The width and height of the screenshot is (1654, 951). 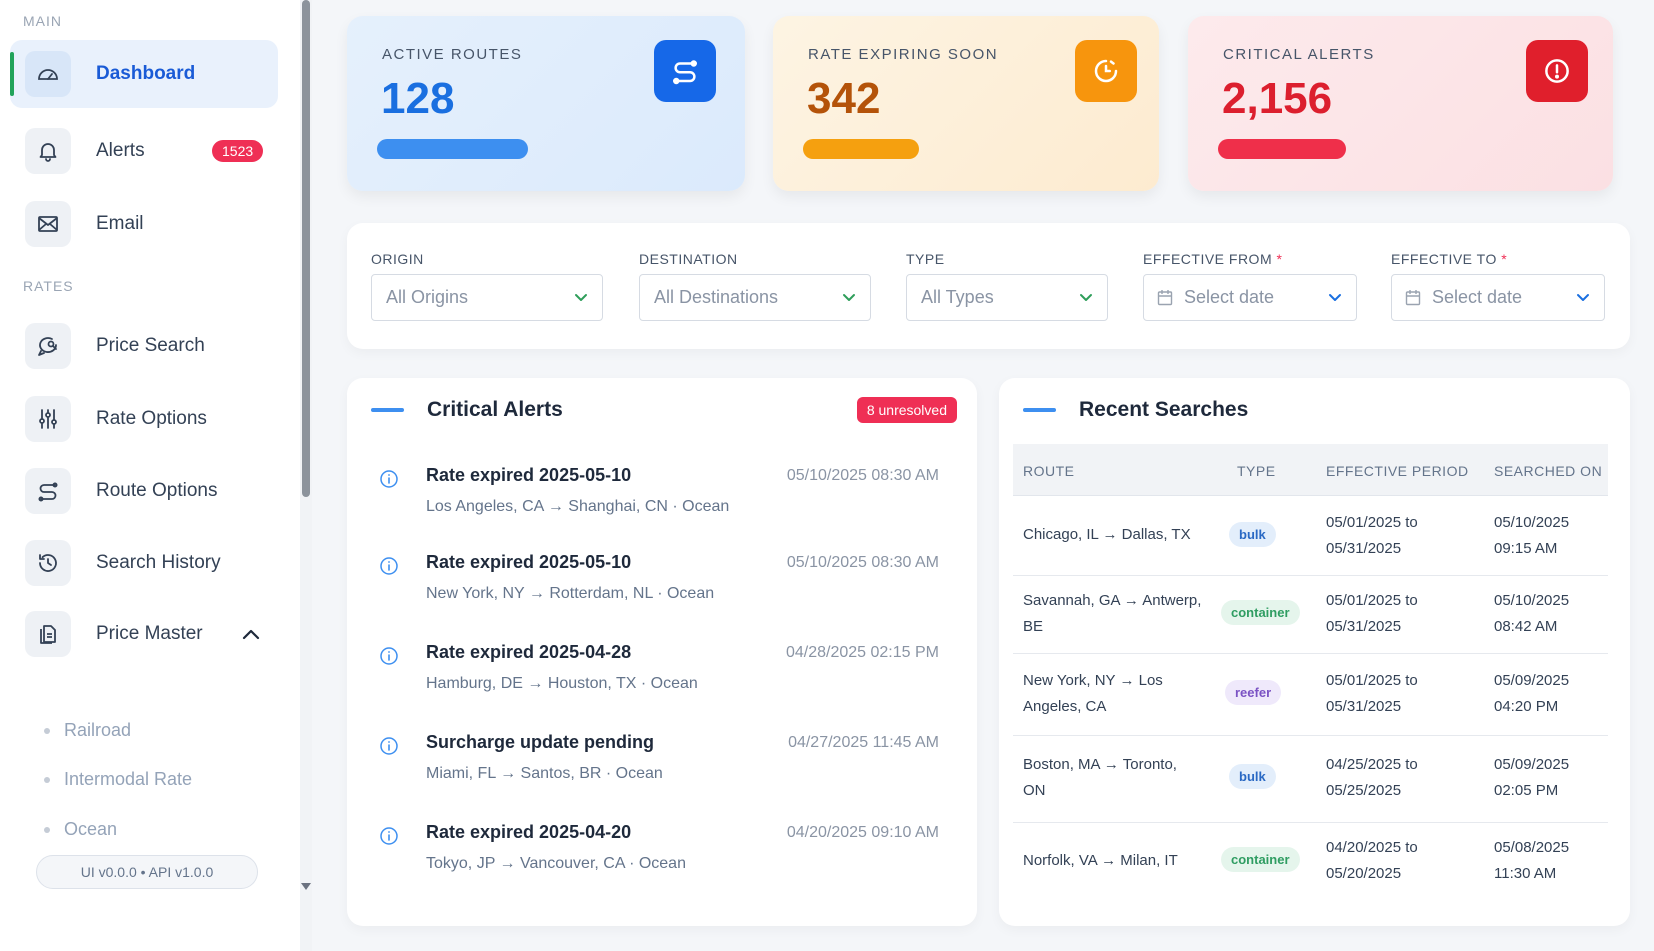 What do you see at coordinates (1532, 613) in the screenshot?
I see `searched-on-cell: 05/10/2025 08:42 AM` at bounding box center [1532, 613].